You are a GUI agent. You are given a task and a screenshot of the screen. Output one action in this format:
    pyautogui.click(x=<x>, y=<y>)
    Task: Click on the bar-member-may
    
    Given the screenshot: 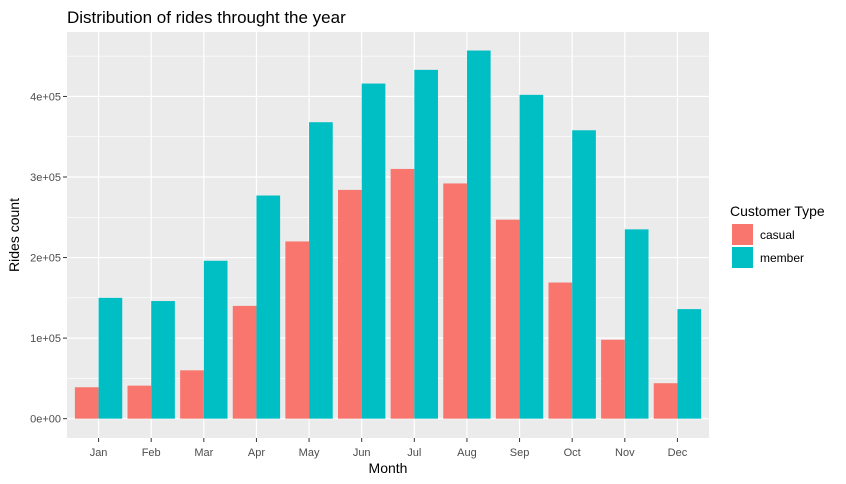 What is the action you would take?
    pyautogui.click(x=321, y=270)
    